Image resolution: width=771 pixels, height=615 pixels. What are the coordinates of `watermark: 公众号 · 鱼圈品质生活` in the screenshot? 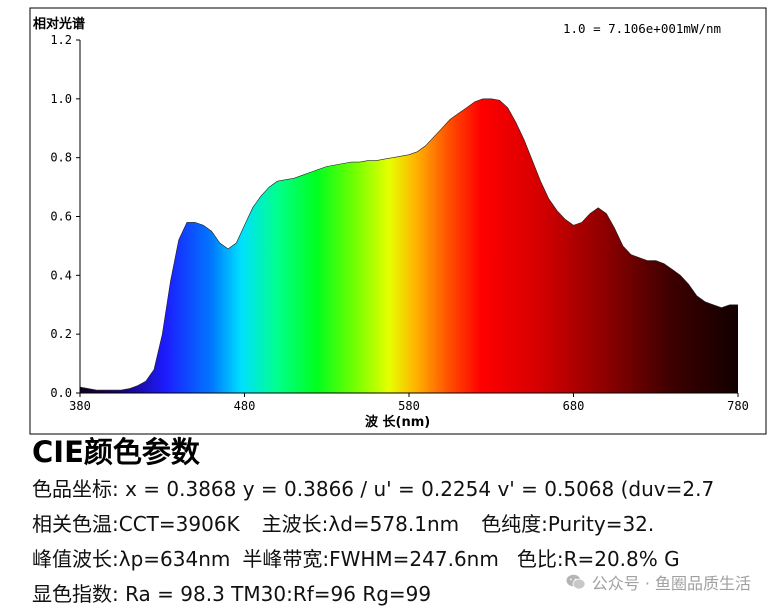 It's located at (658, 582).